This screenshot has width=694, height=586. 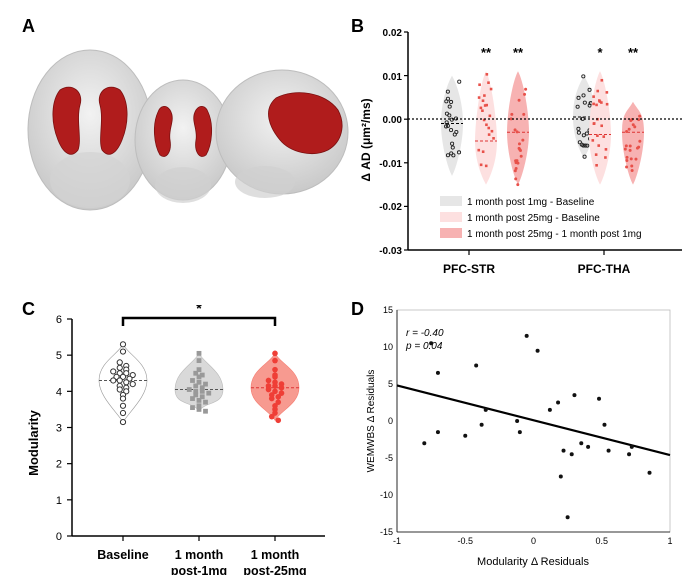 What do you see at coordinates (393, 120) in the screenshot?
I see `b-ytick-2: 0.00` at bounding box center [393, 120].